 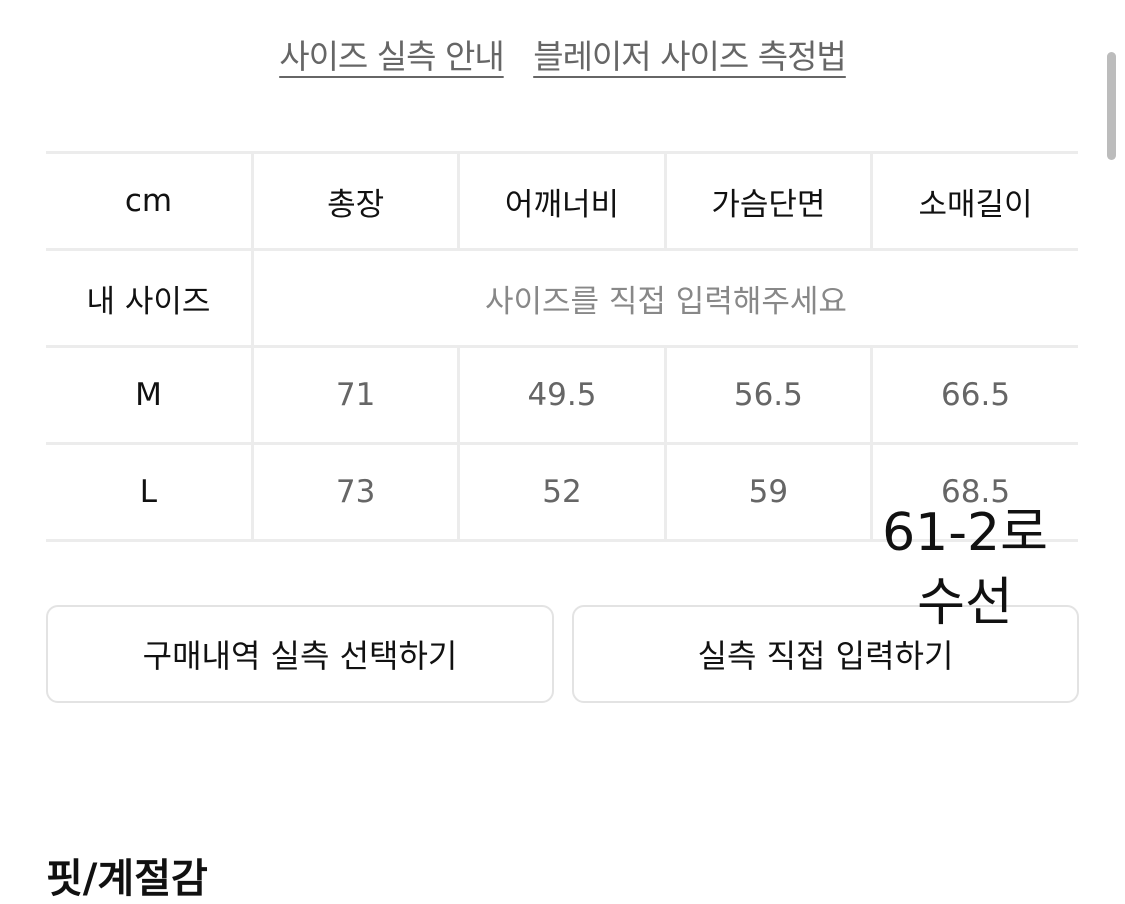 I want to click on size-guide-links: 사이즈 실측 안내 블레이저 사이즈 측정법, so click(x=562, y=54).